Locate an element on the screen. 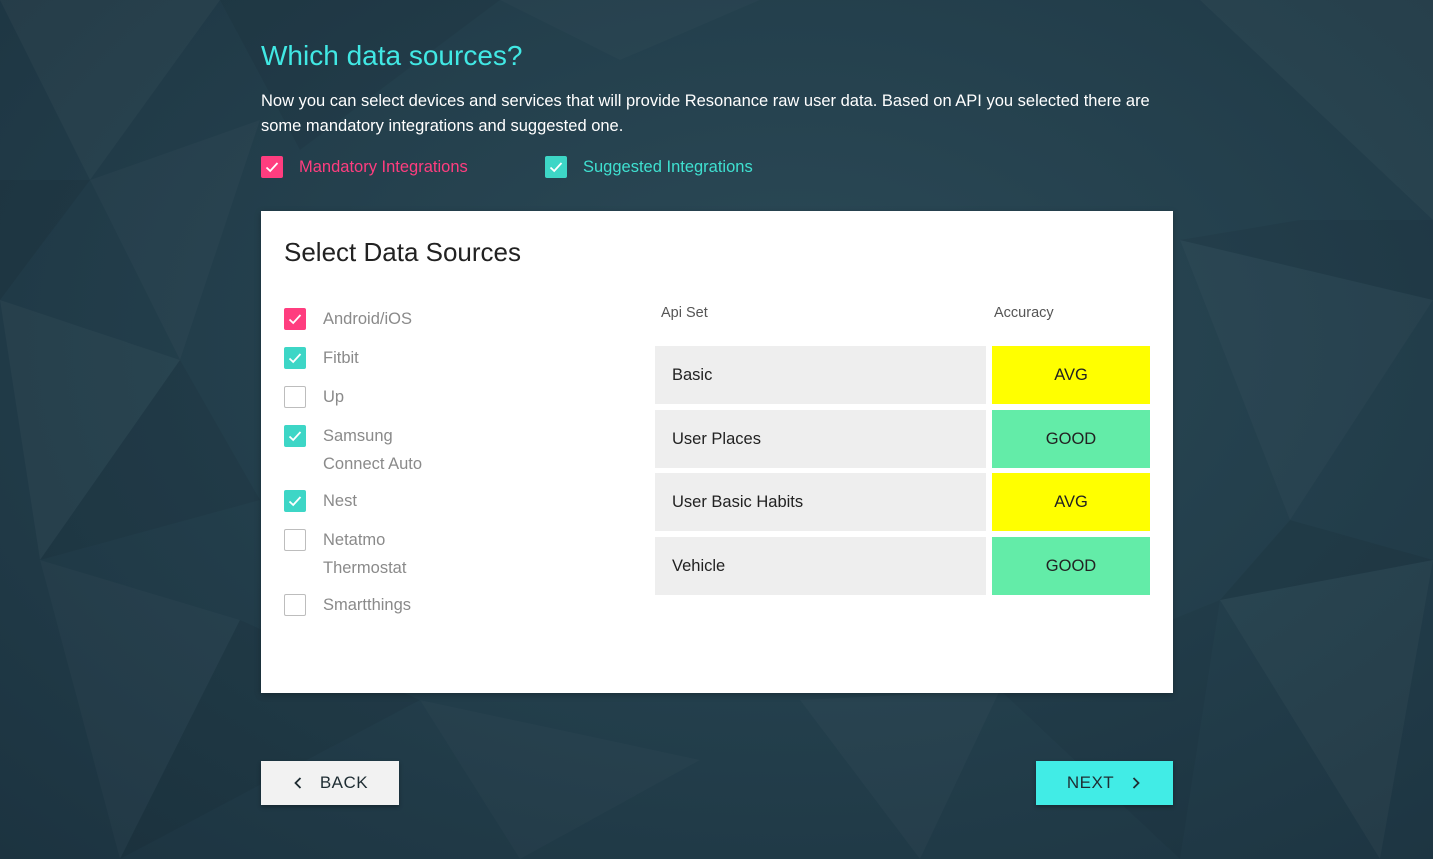 The height and width of the screenshot is (859, 1433). next-button: NEXT is located at coordinates (1104, 783).